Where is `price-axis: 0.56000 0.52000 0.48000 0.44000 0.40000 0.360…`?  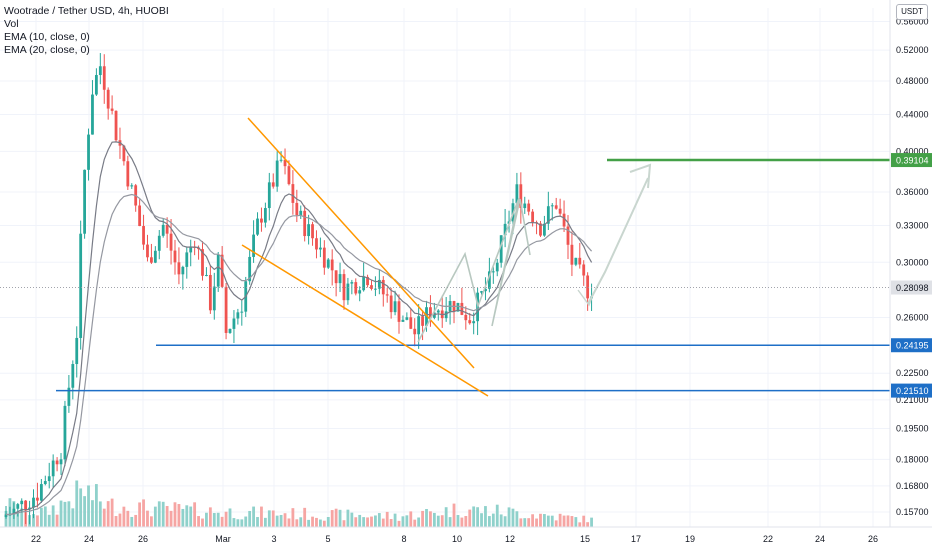 price-axis: 0.56000 0.52000 0.48000 0.44000 0.40000 0.360… is located at coordinates (912, 267).